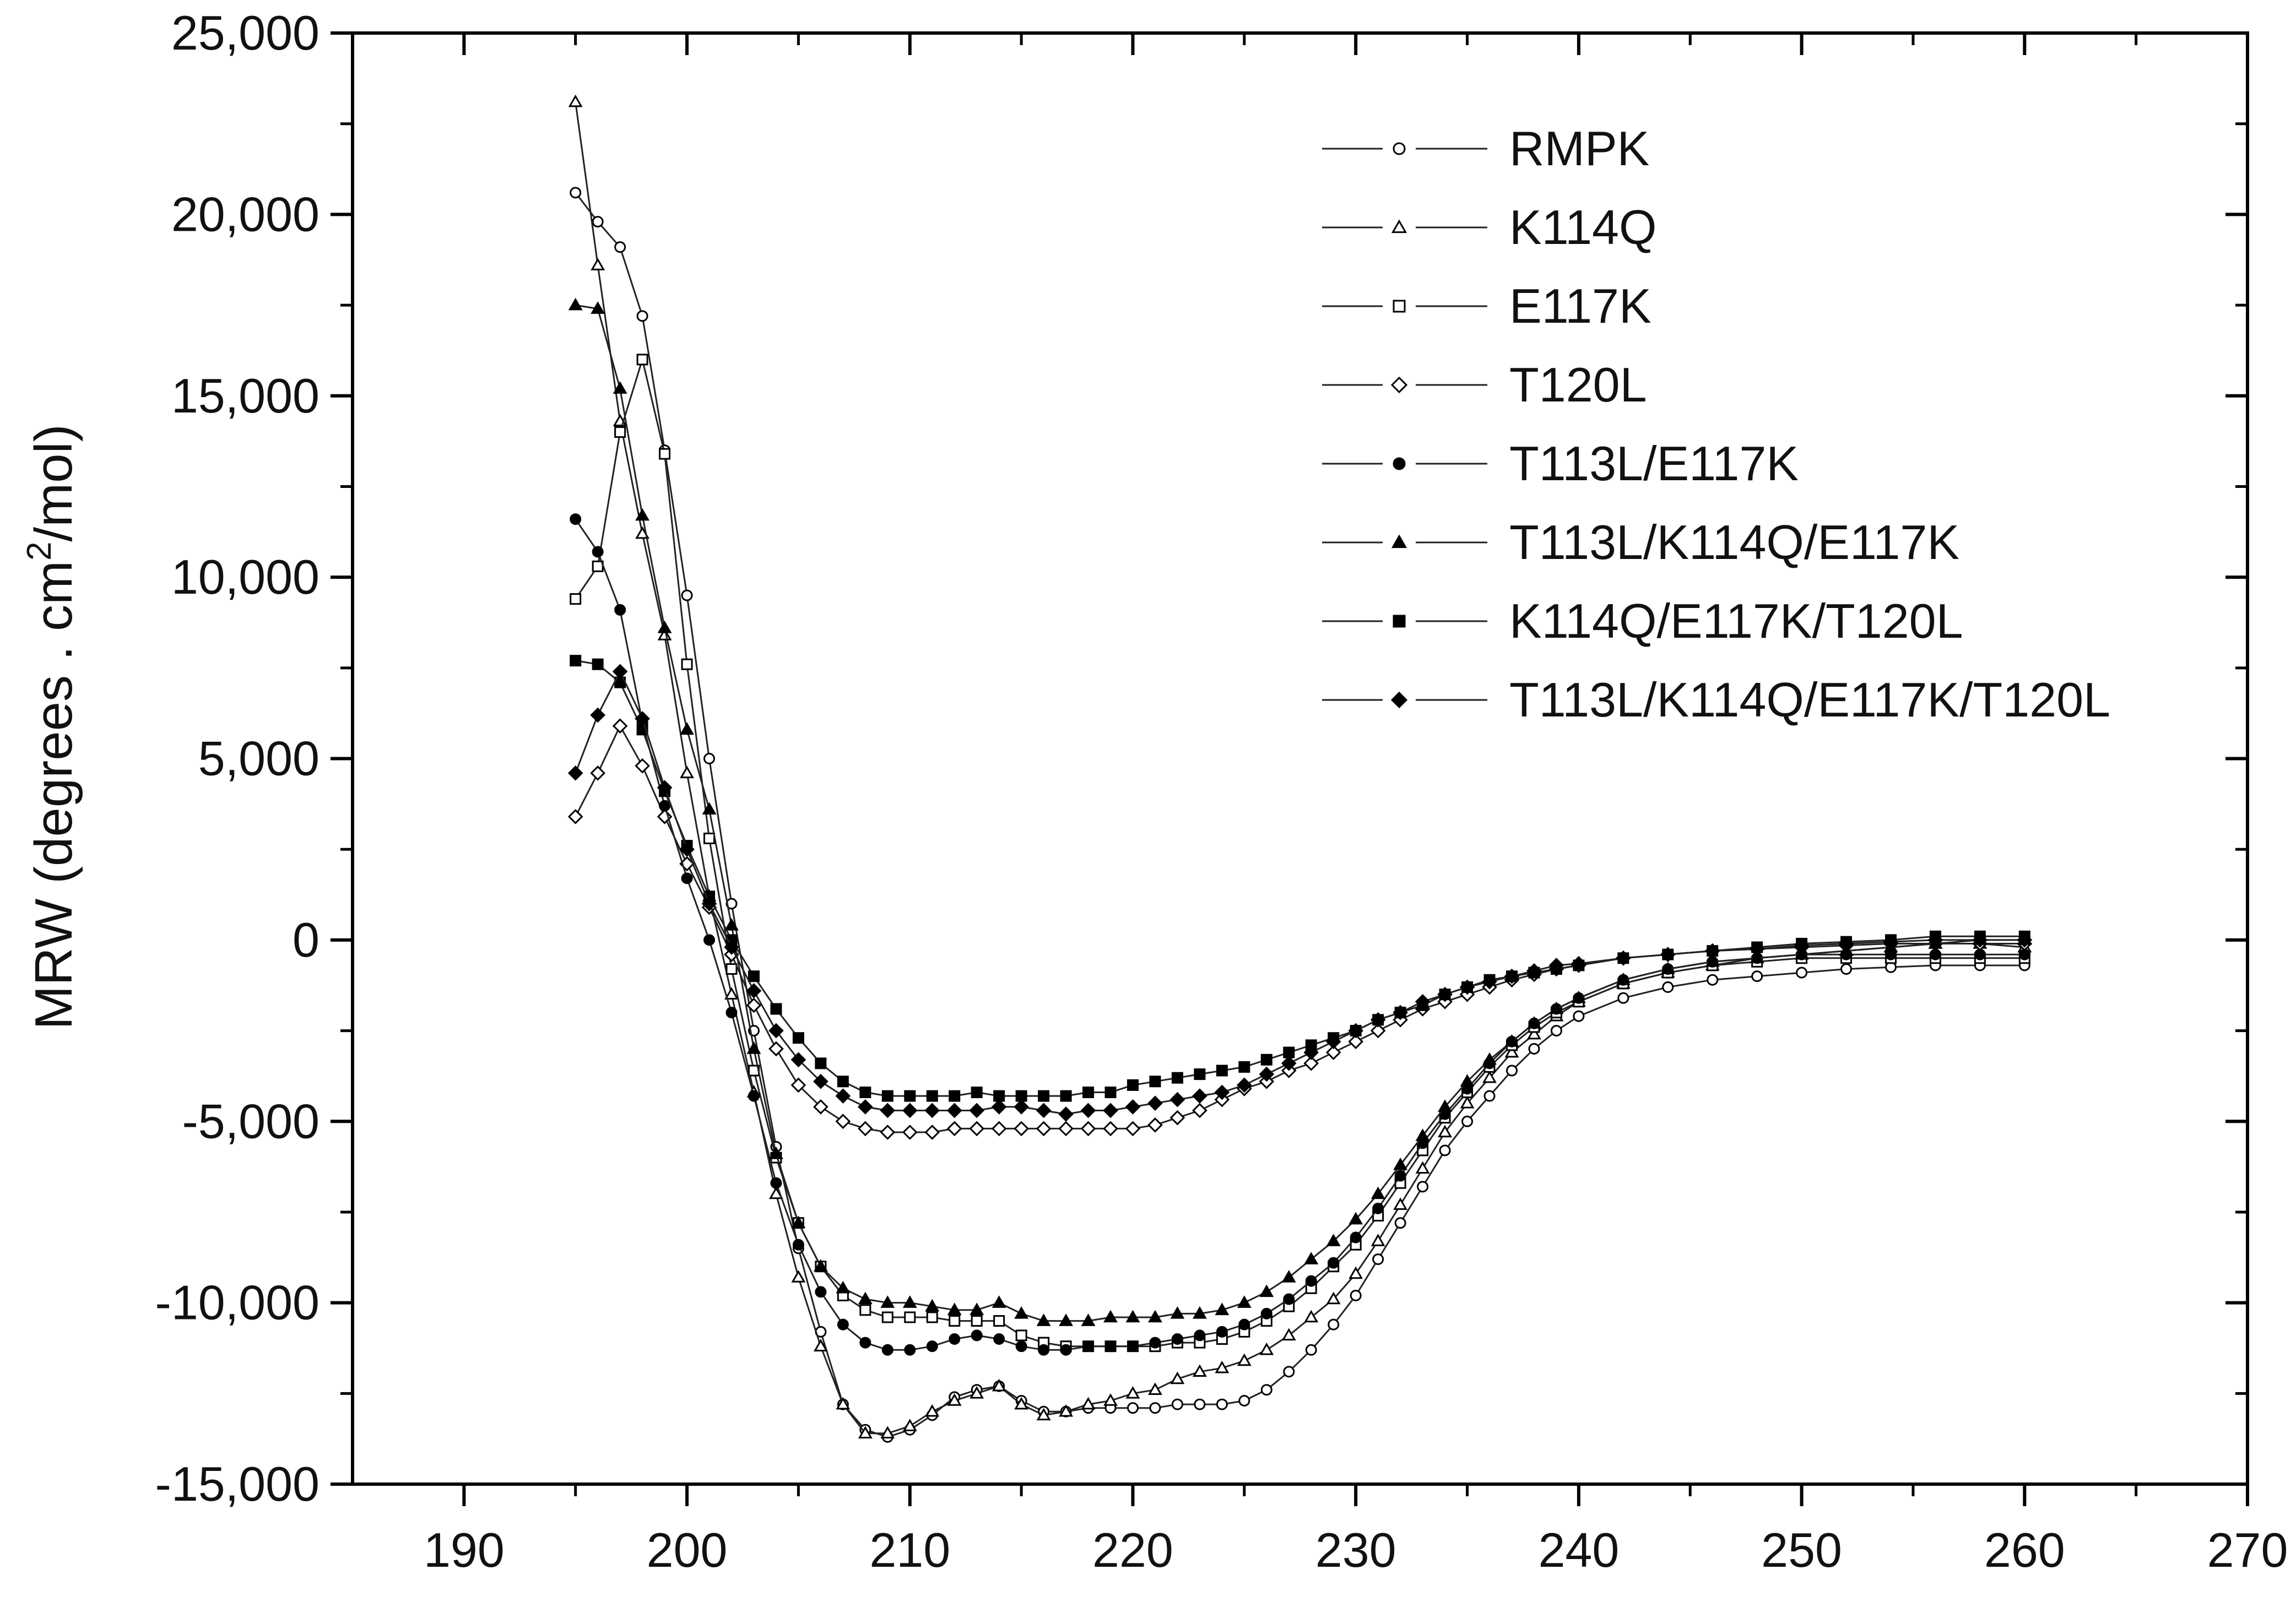  Describe the element at coordinates (1355, 1550) in the screenshot. I see `x-tick-label: 230` at that location.